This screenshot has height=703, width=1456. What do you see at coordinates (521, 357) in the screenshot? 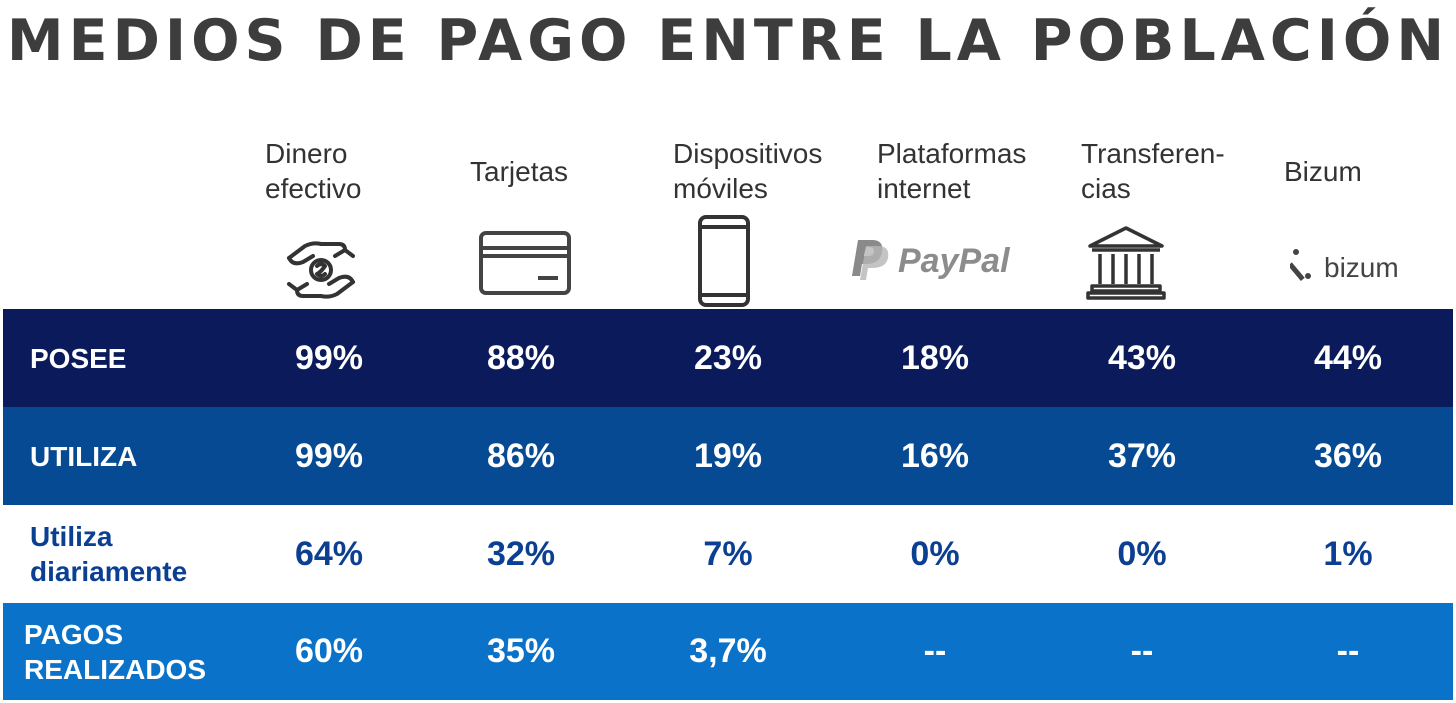
I see `table-cell: 88%` at bounding box center [521, 357].